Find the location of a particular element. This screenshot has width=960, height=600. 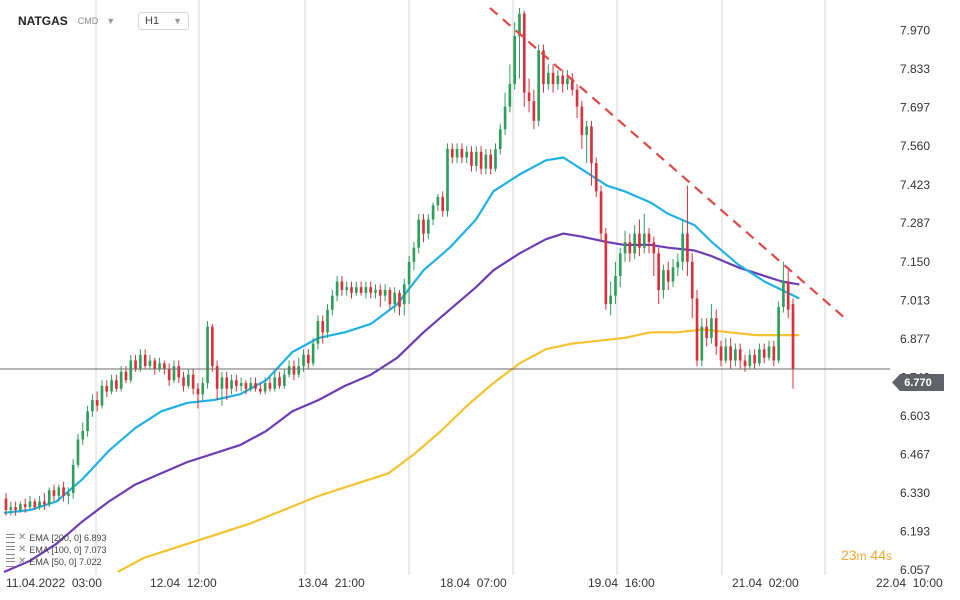

time-tick-label: 18.04 07:00 is located at coordinates (473, 583).